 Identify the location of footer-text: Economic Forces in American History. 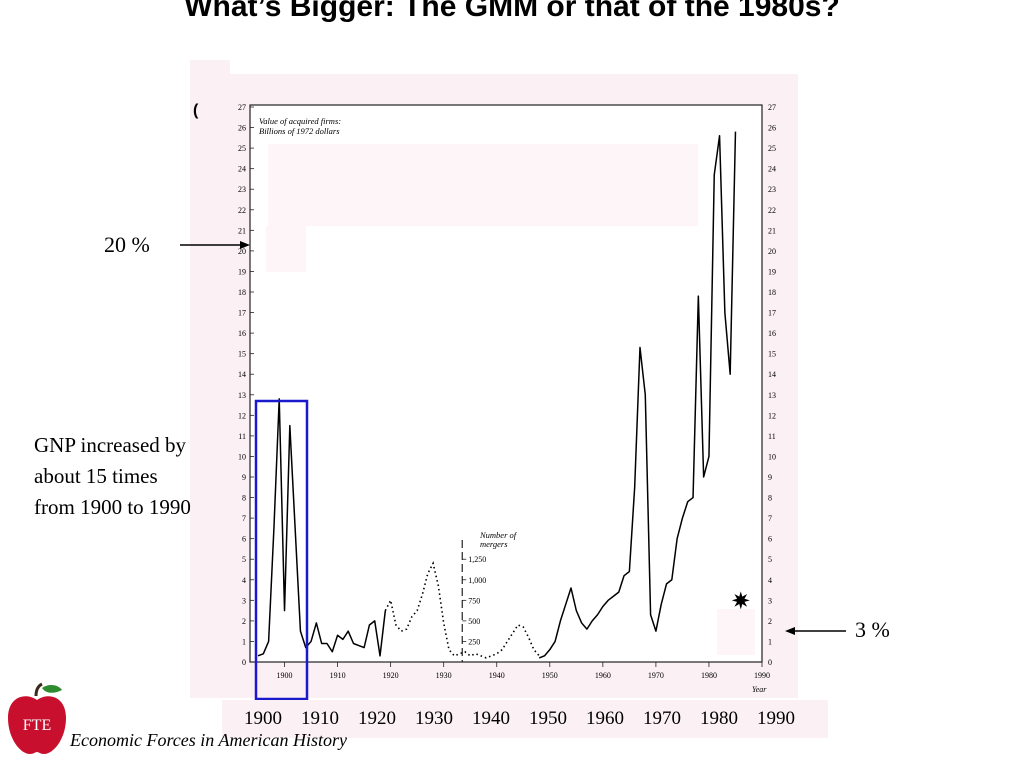
(208, 740).